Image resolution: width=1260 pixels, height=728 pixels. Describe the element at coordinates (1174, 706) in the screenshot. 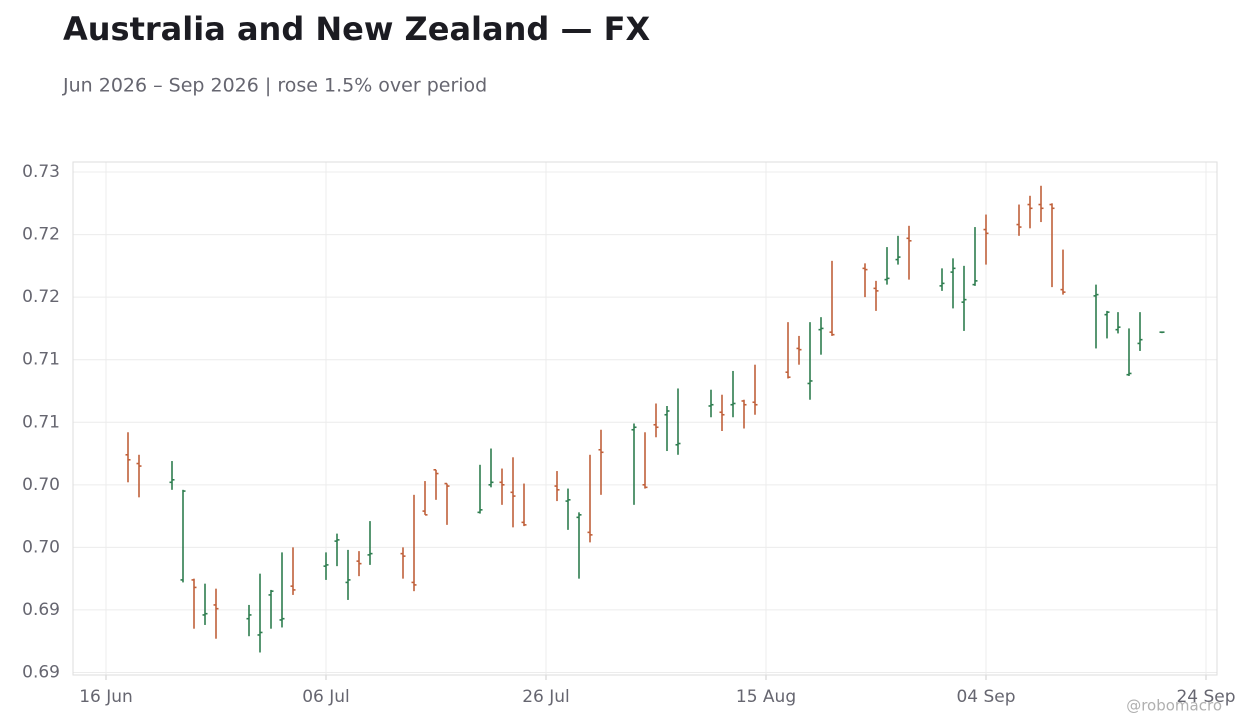

I see `watermark: @robomacro` at that location.